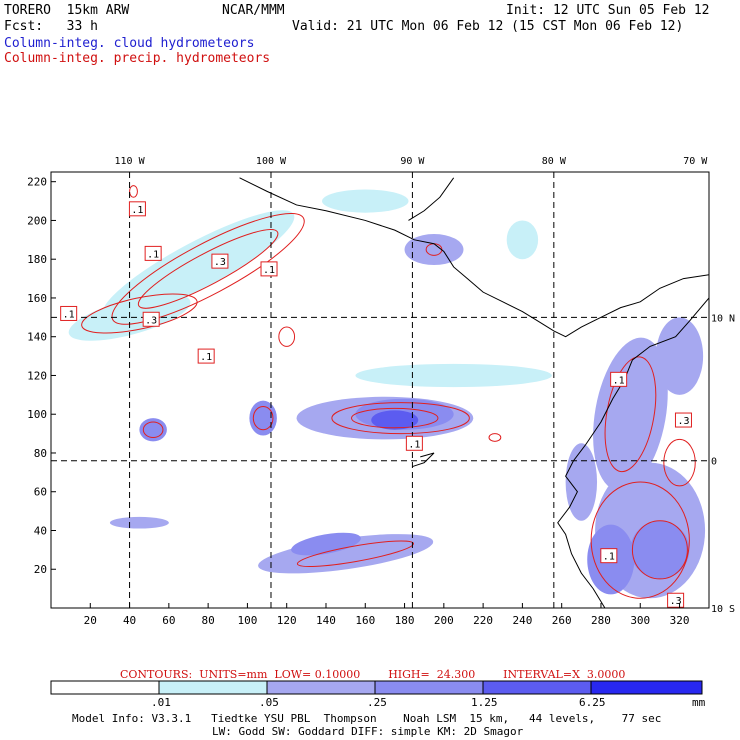 The width and height of the screenshot is (740, 740). I want to click on contour-label-5: .3, so click(151, 320).